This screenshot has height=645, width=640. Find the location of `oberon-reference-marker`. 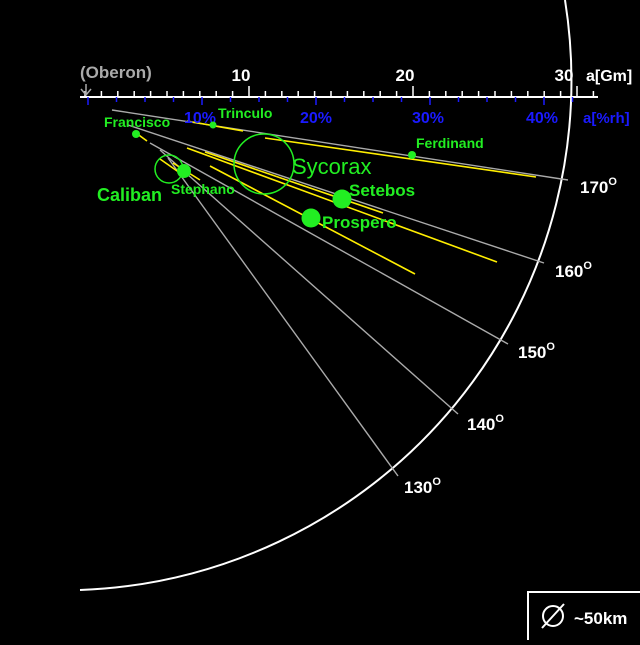

oberon-reference-marker is located at coordinates (86, 90).